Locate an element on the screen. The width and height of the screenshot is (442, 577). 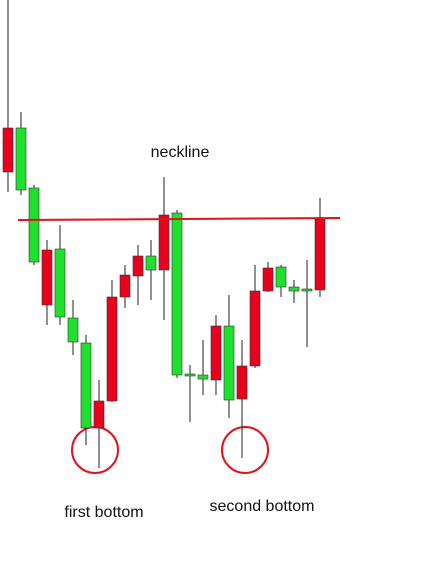
first-bottom-circle is located at coordinates (95, 450).